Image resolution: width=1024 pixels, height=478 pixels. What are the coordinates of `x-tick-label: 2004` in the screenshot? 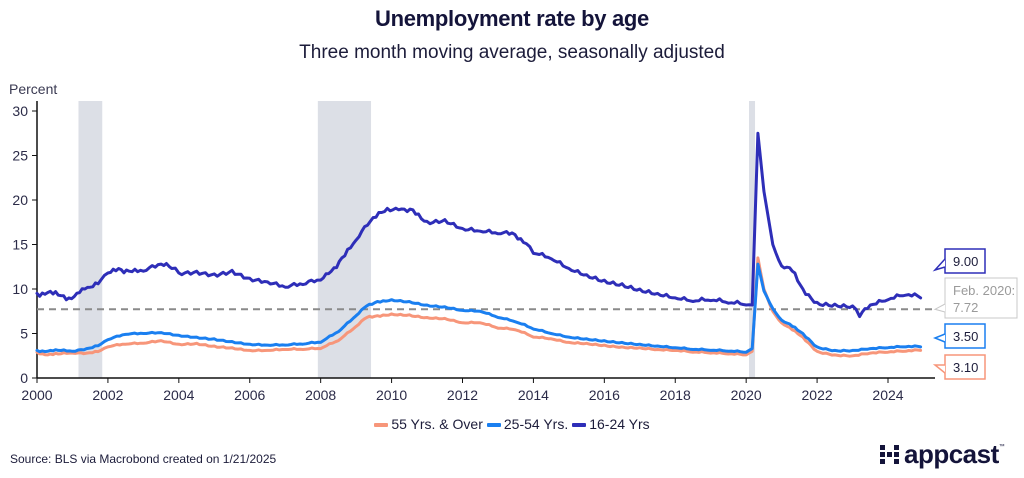 It's located at (178, 395).